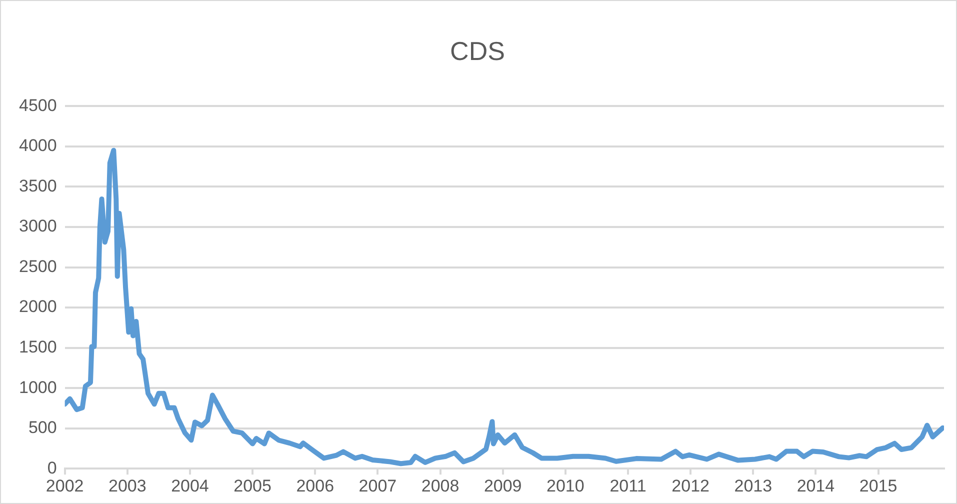 The image size is (957, 504). What do you see at coordinates (565, 486) in the screenshot?
I see `x-tick-label: 2010` at bounding box center [565, 486].